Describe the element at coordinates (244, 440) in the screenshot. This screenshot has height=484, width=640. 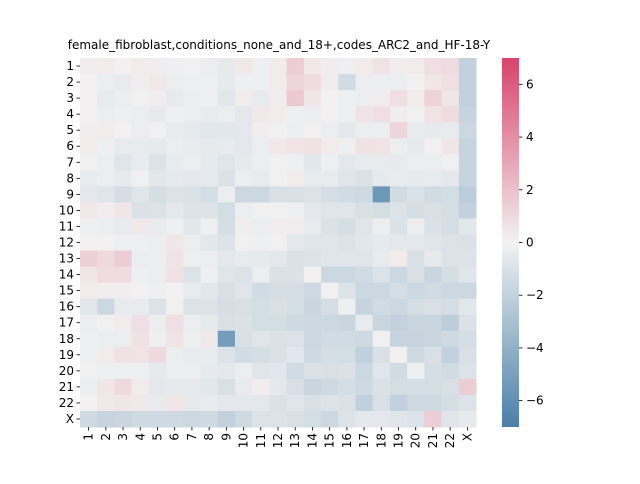
I see `x-tick-label: 10` at that location.